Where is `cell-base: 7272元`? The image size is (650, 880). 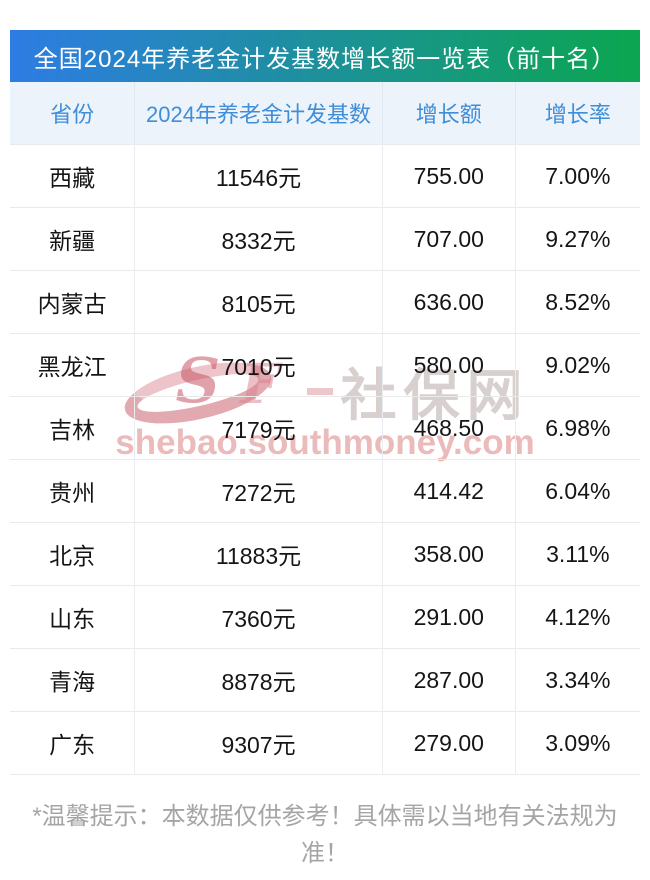 cell-base: 7272元 is located at coordinates (258, 491).